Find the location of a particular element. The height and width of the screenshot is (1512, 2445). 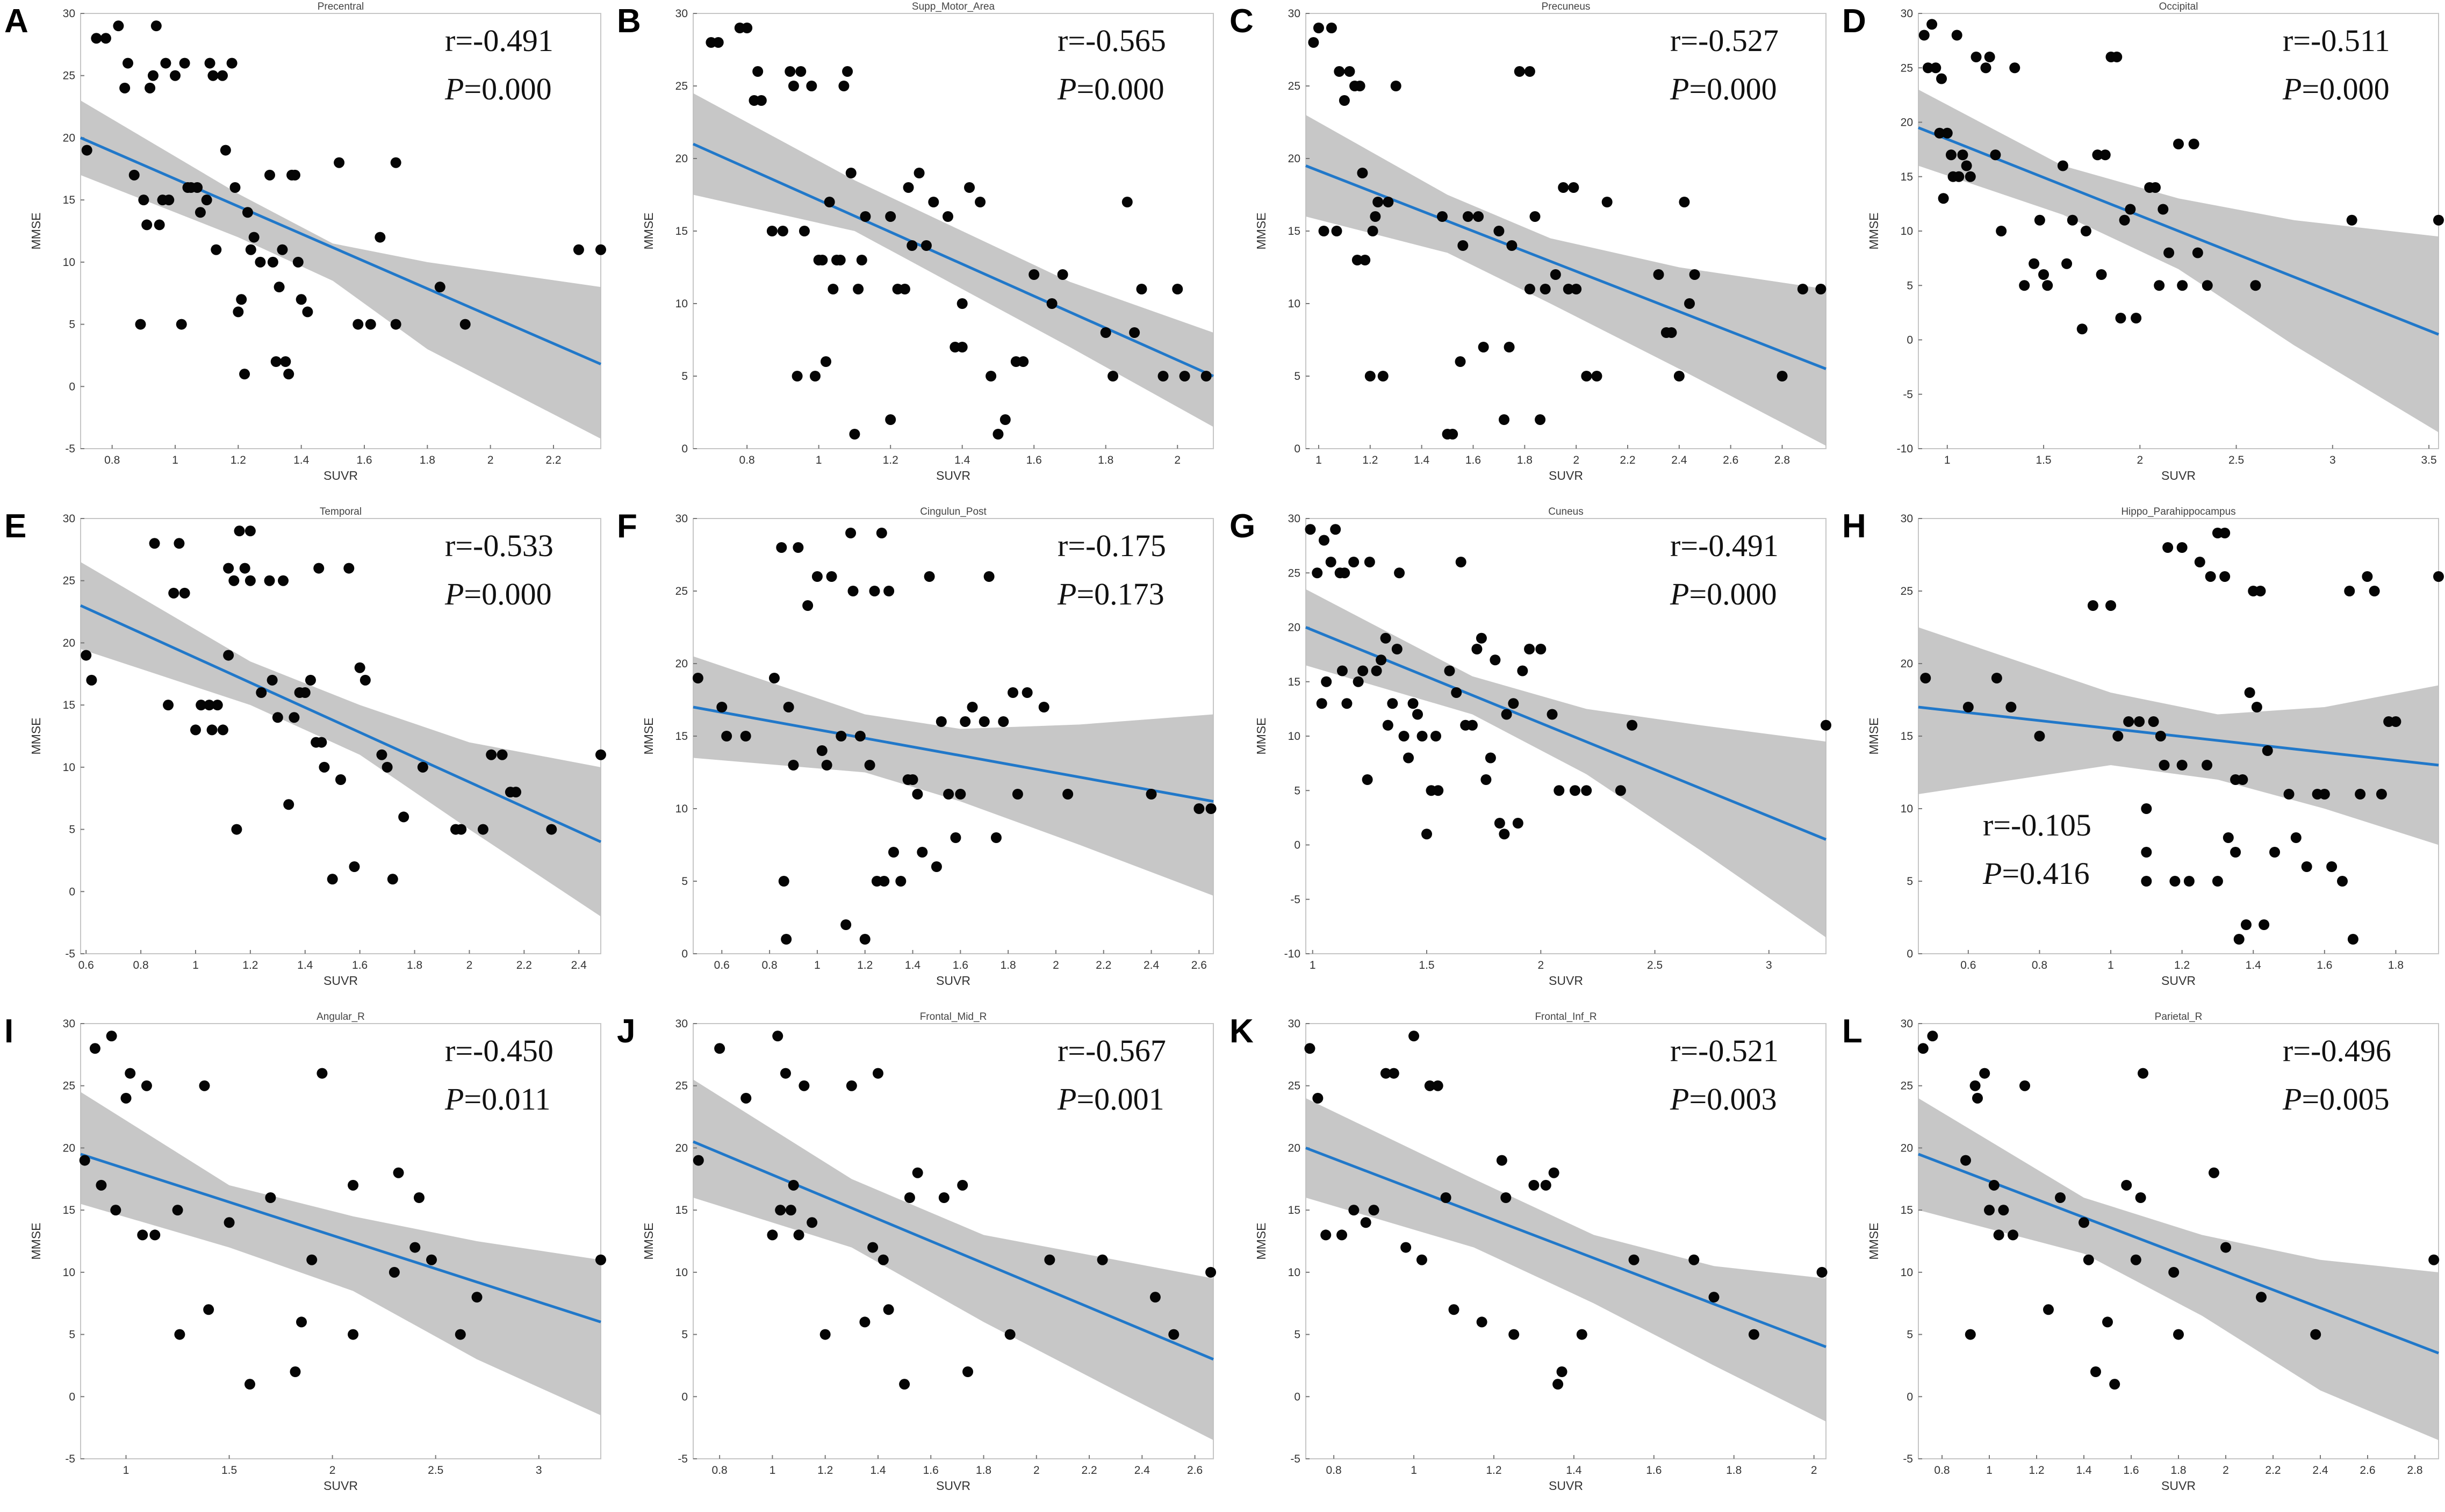

panel-title: Hippo_Parahippocampus is located at coordinates (2178, 511).